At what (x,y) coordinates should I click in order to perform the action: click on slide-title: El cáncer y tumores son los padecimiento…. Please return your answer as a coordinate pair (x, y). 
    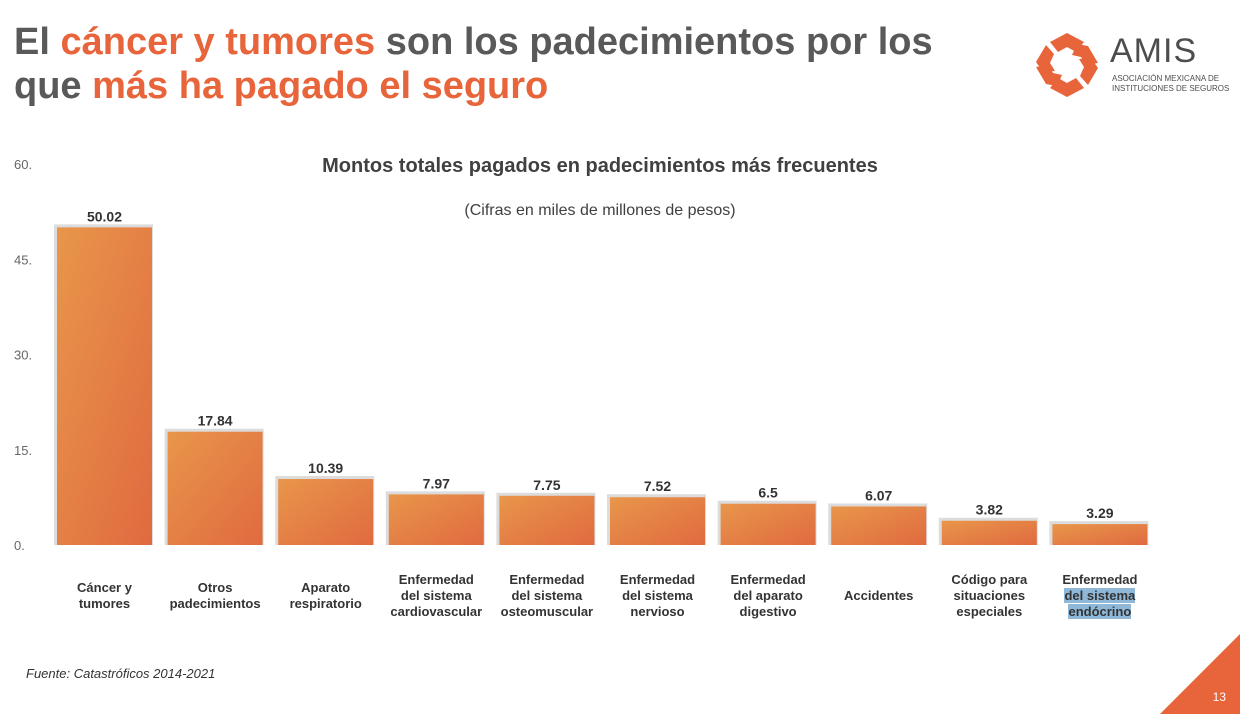
    Looking at the image, I should click on (509, 64).